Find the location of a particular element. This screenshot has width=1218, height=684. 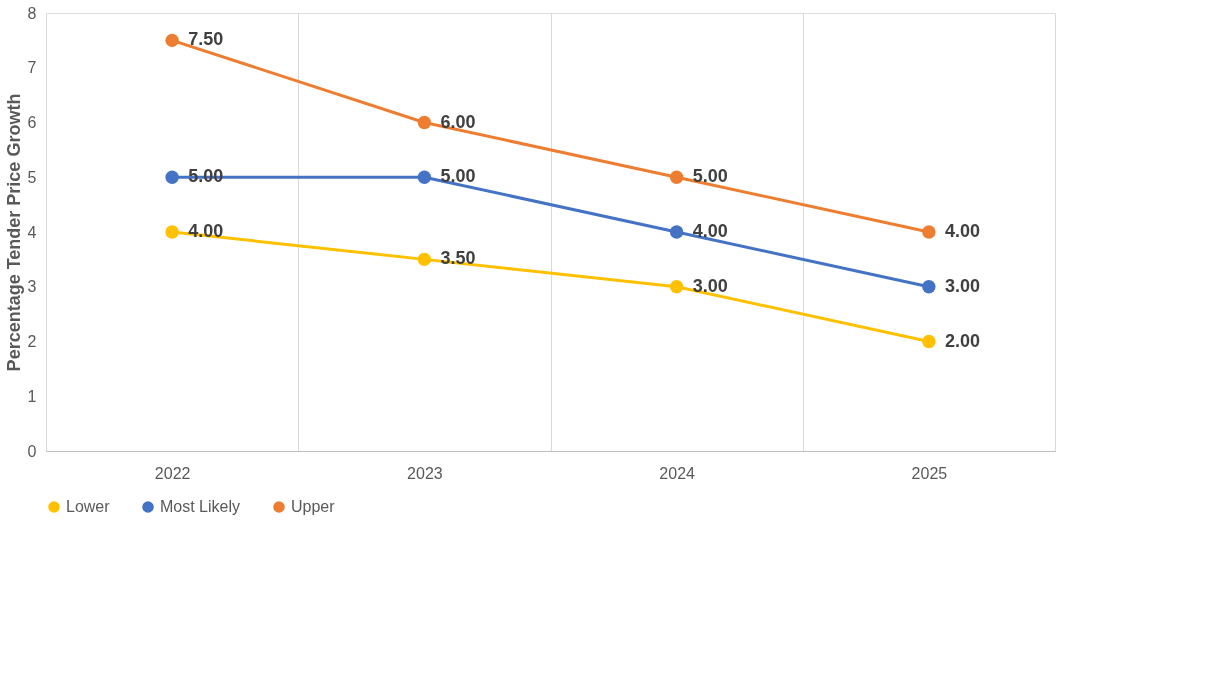

y-tick-label: 2 is located at coordinates (32, 341).